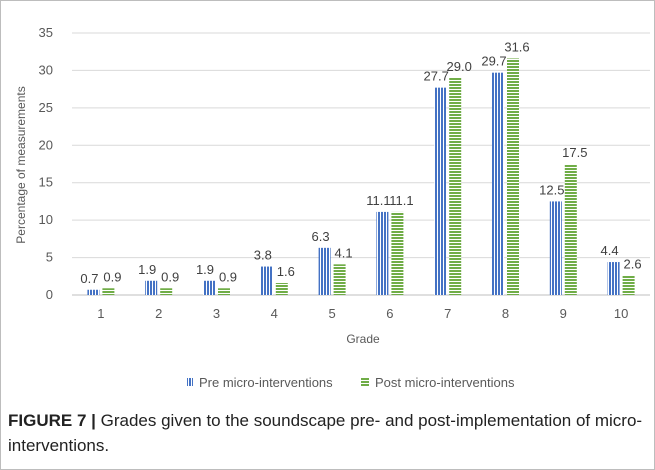 This screenshot has width=655, height=470. I want to click on data-label: 6.3, so click(321, 236).